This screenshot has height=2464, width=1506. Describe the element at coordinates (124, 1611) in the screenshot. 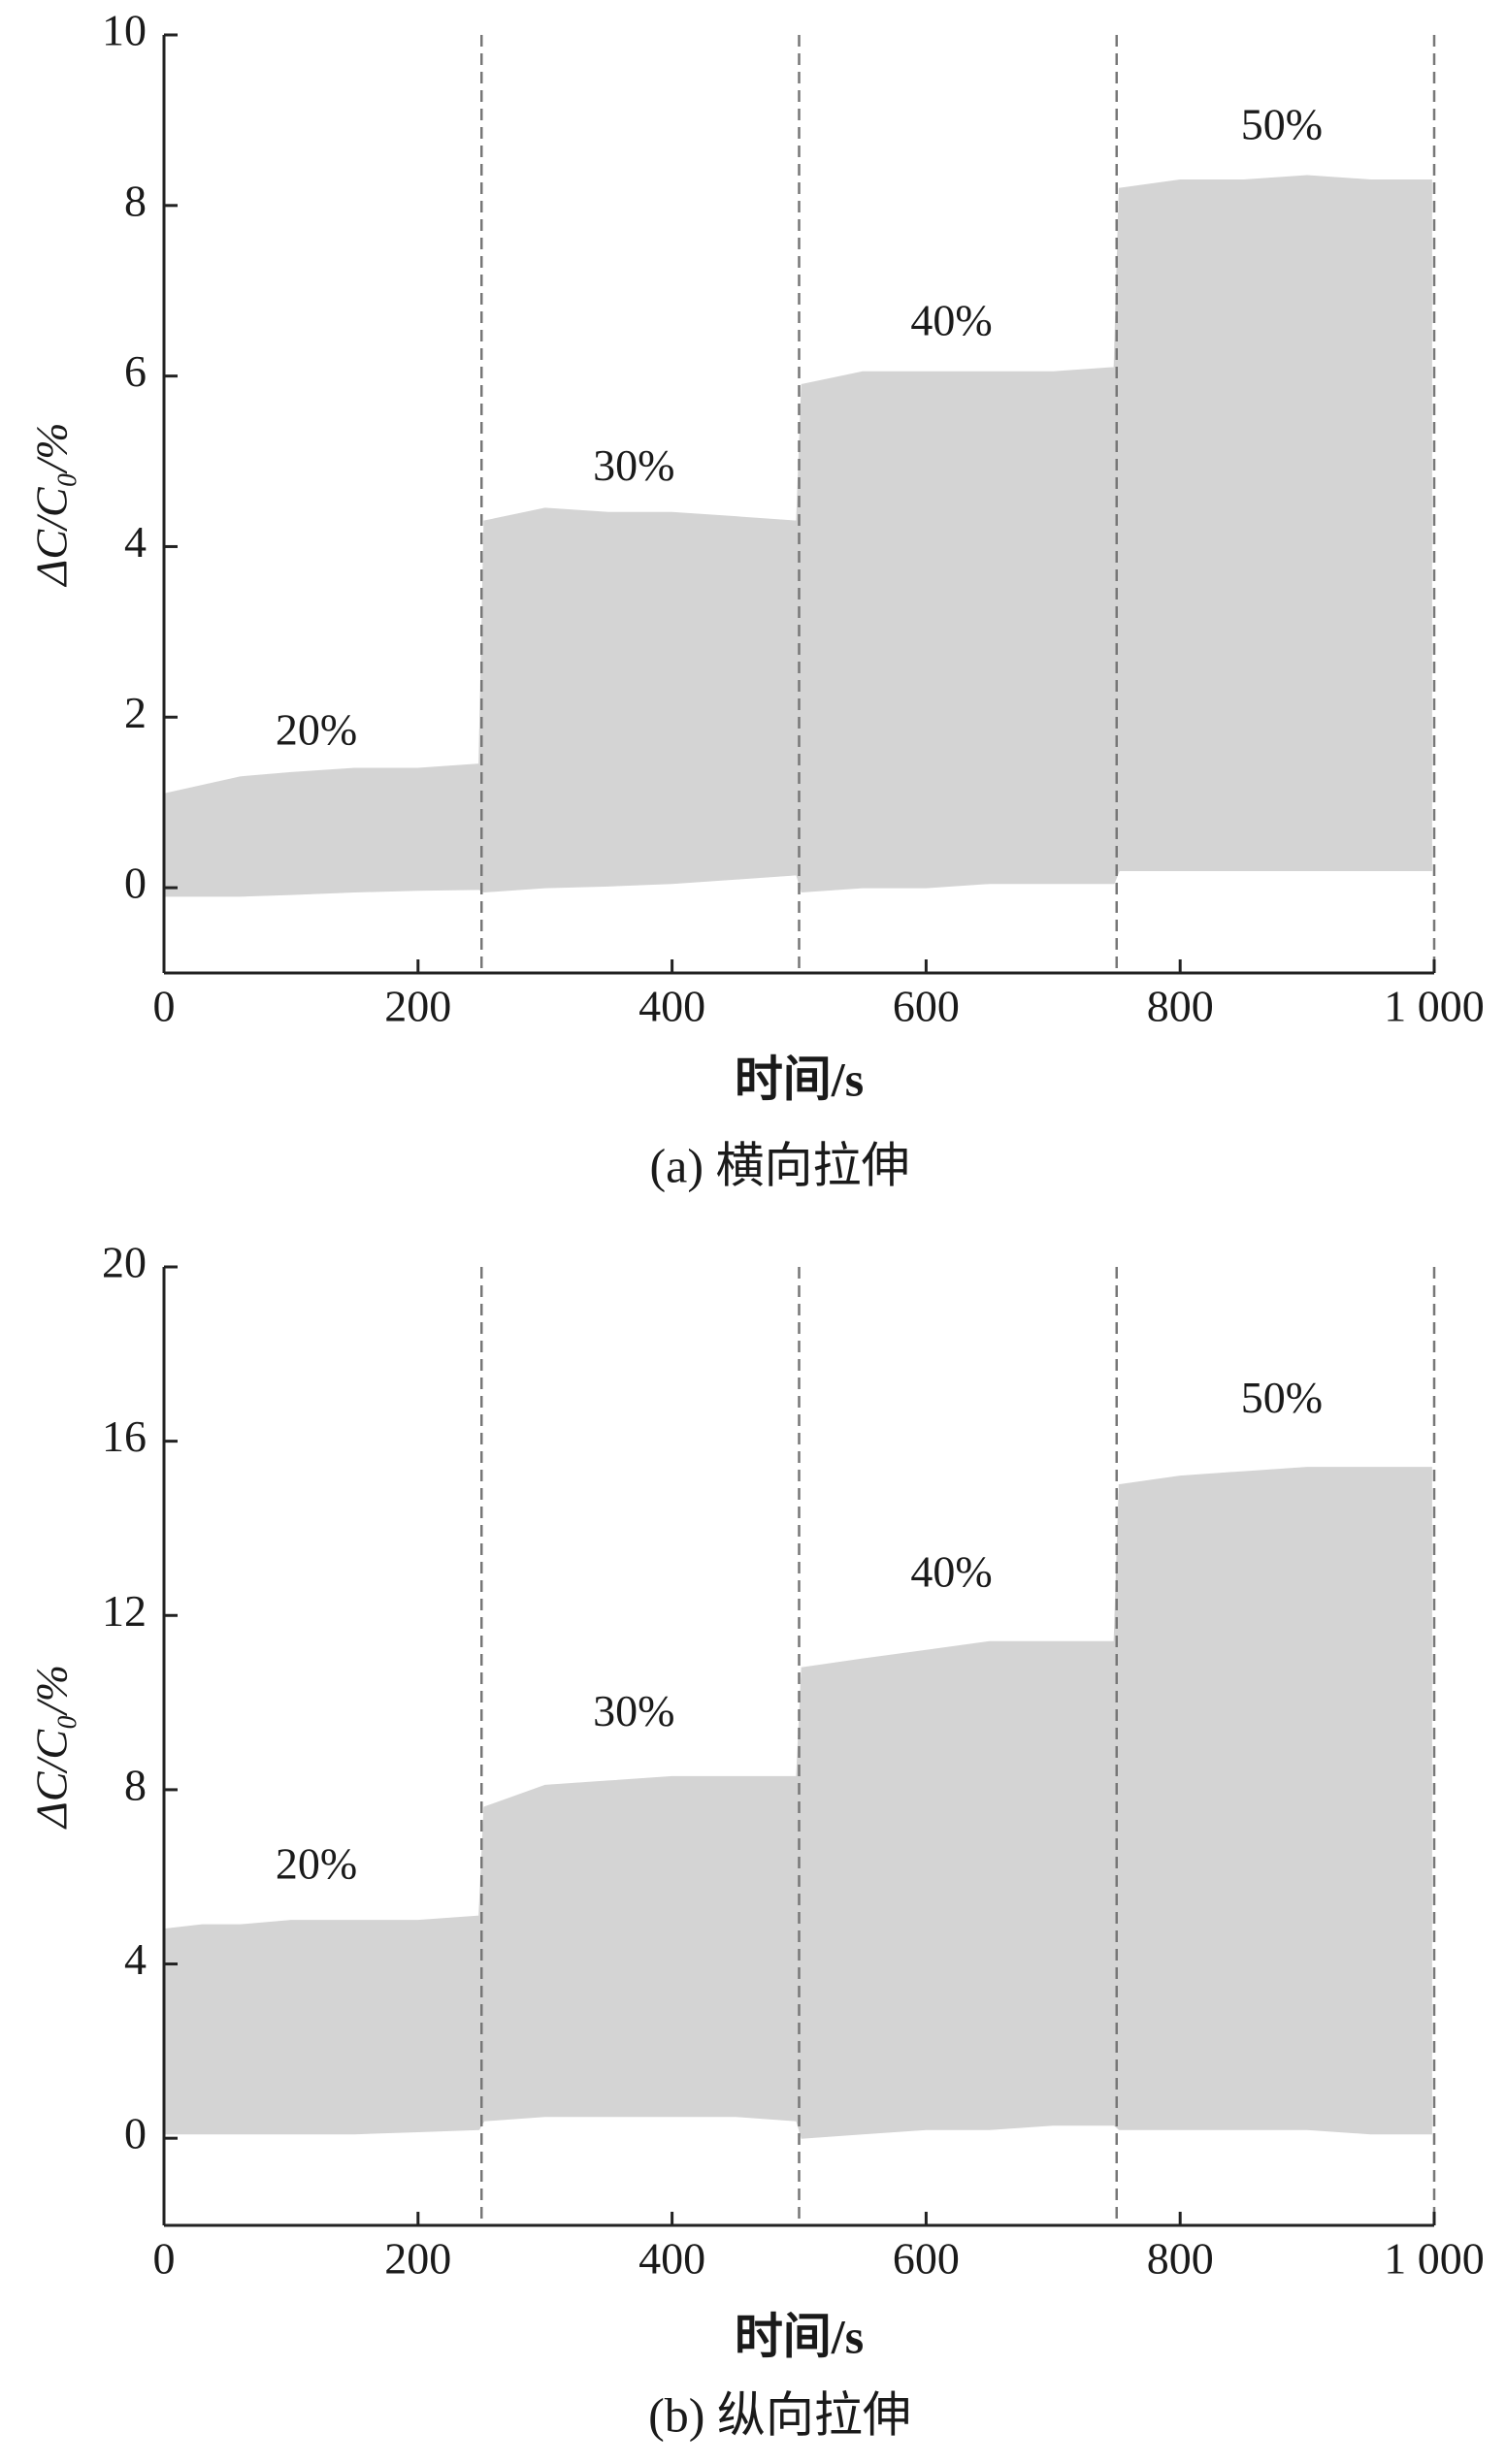

I see `y-tick-label: 12` at that location.